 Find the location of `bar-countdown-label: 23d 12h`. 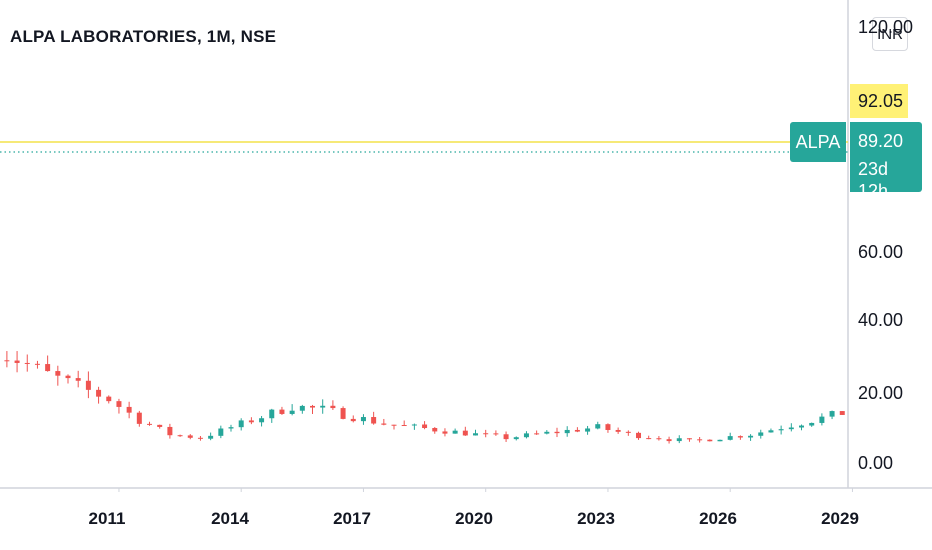

bar-countdown-label: 23d 12h is located at coordinates (873, 180).